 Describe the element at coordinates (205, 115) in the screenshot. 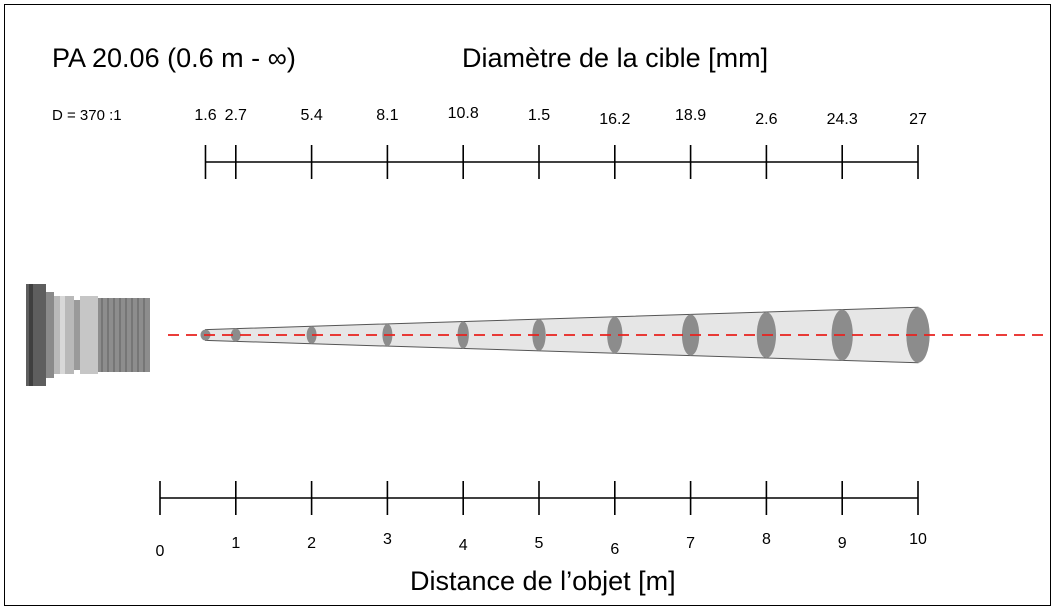

I see `diameter-tick-label: 1.6` at that location.